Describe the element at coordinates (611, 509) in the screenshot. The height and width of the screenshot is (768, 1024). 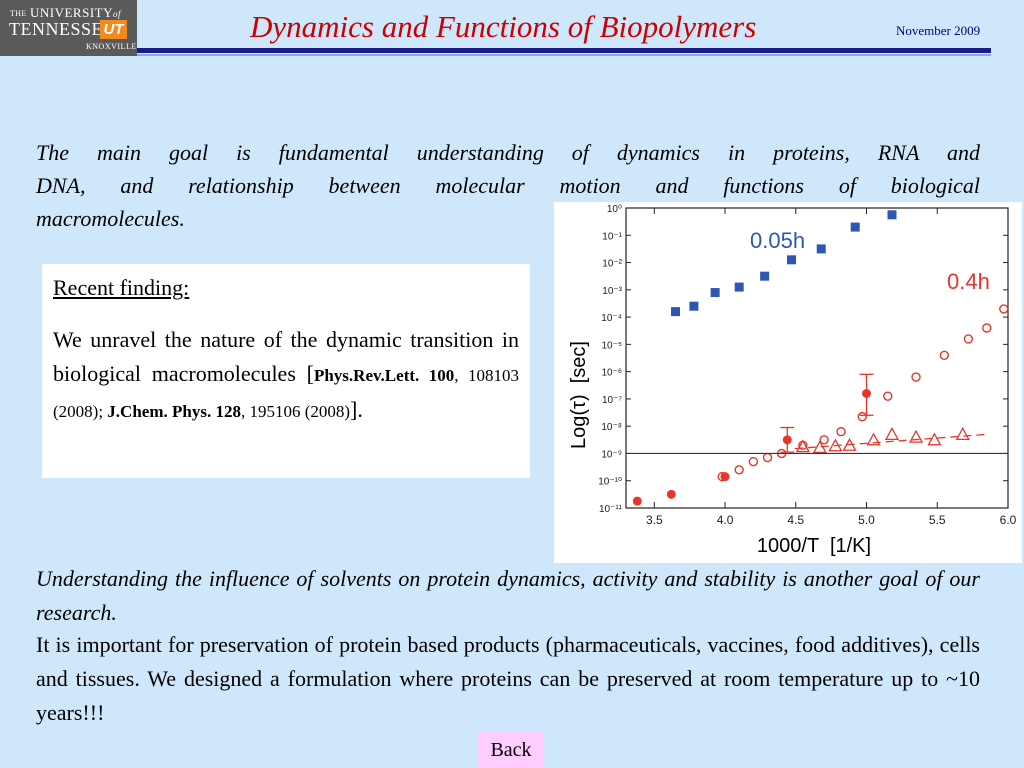
I see `y-tick-label: 10⁻¹¹` at that location.